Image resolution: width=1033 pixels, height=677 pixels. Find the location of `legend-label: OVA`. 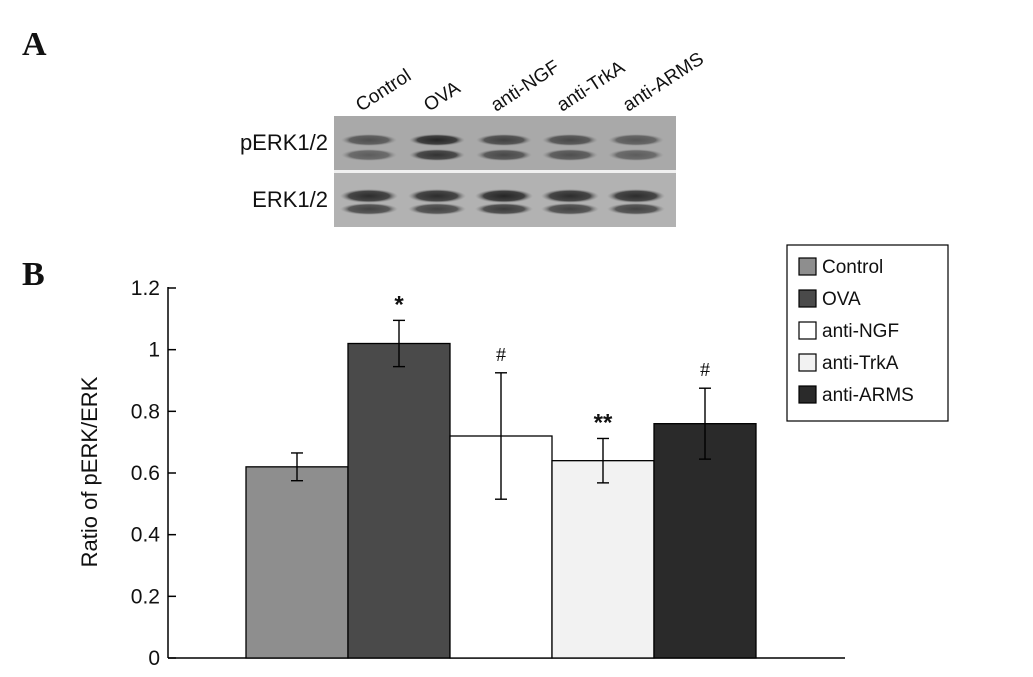

legend-label: OVA is located at coordinates (841, 299).